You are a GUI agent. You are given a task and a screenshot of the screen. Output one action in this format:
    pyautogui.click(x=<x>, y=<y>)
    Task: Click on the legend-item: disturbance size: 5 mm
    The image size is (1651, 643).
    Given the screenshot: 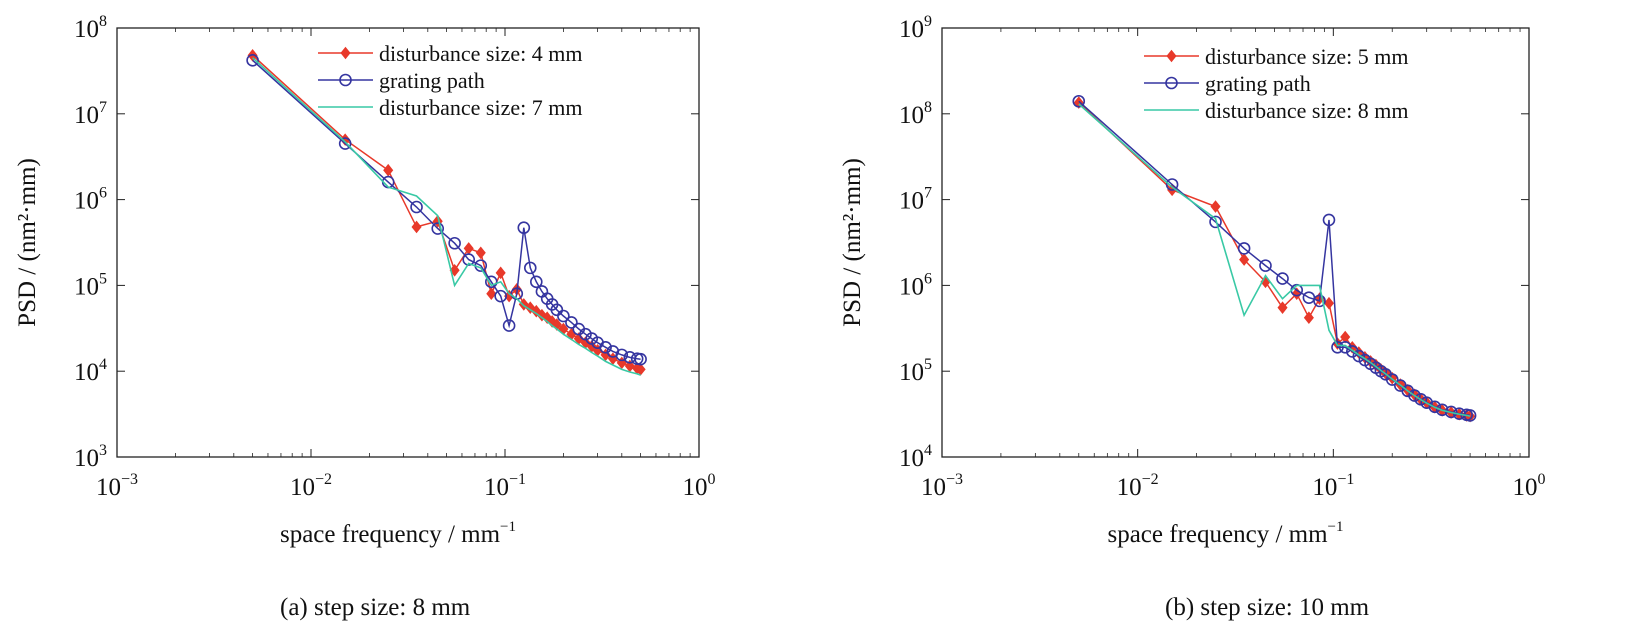 What is the action you would take?
    pyautogui.click(x=1276, y=56)
    